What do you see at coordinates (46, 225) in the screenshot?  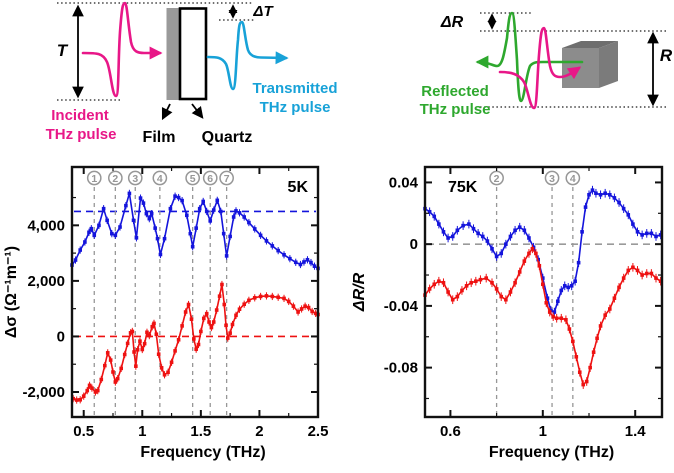 I see `y-tick-label: 4,000` at bounding box center [46, 225].